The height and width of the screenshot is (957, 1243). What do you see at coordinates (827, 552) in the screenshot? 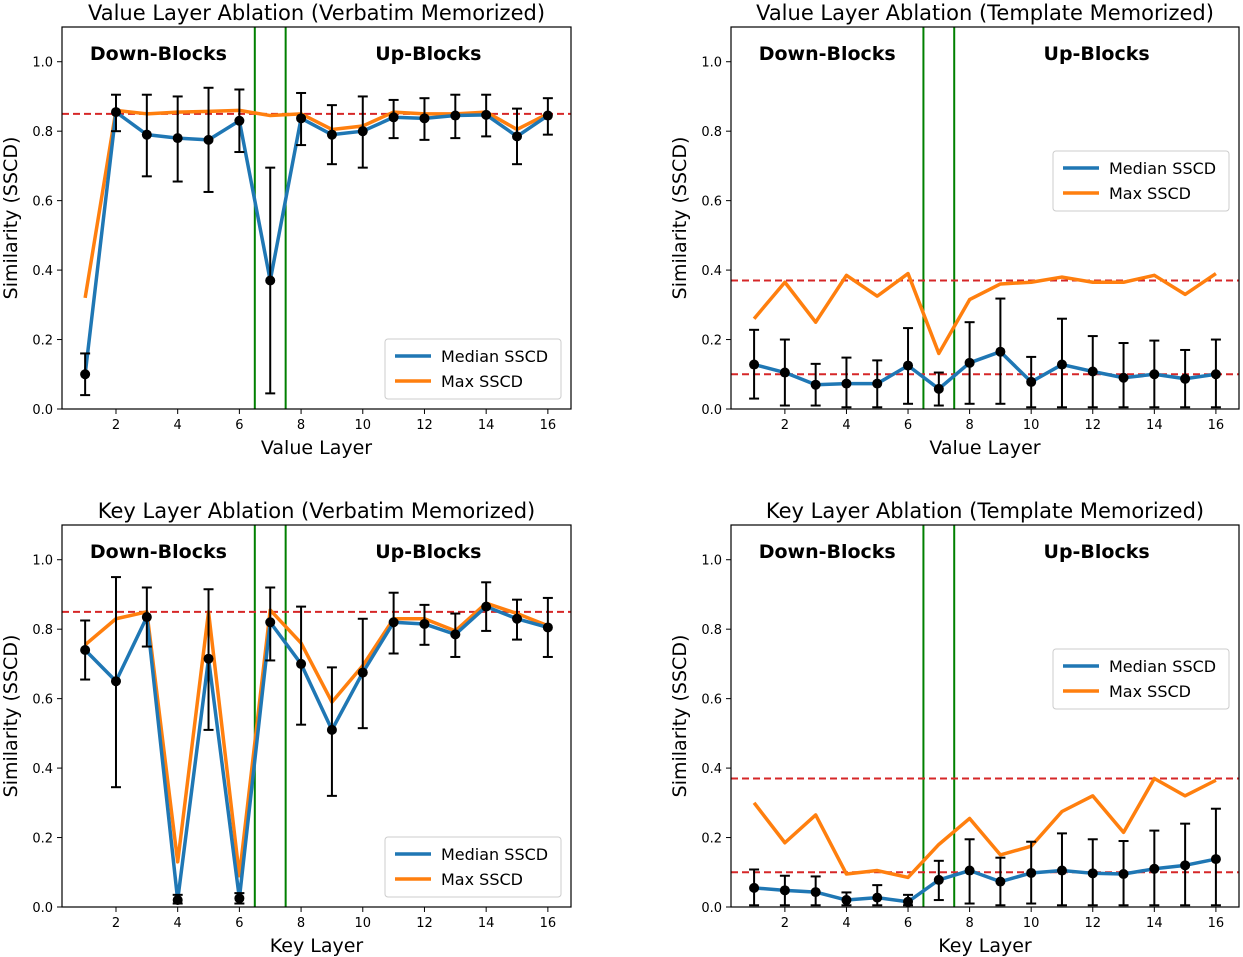
I see `region-label-left: Down-Blocks` at bounding box center [827, 552].